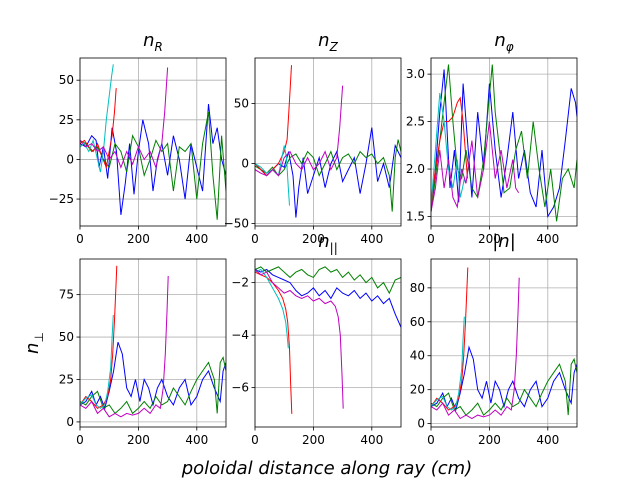 Image resolution: width=640 pixels, height=480 pixels. What do you see at coordinates (327, 468) in the screenshot?
I see `figure-xlabel: poloidal distance along ray (cm)` at bounding box center [327, 468].